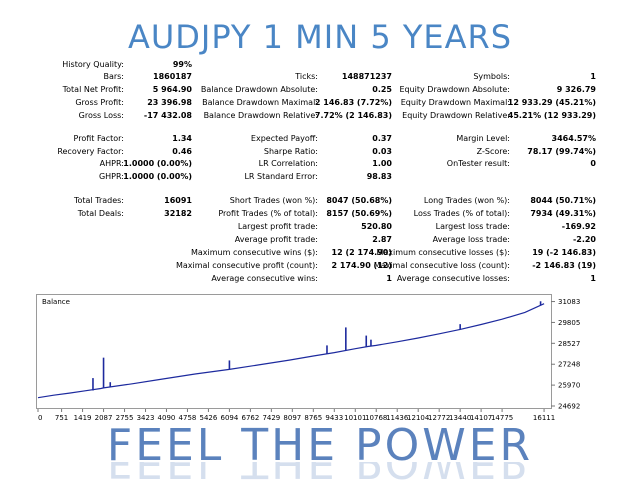 Image resolution: width=640 pixels, height=480 pixels. I want to click on avg-consec-losses-label: Average consecutive losses:, so click(453, 278).